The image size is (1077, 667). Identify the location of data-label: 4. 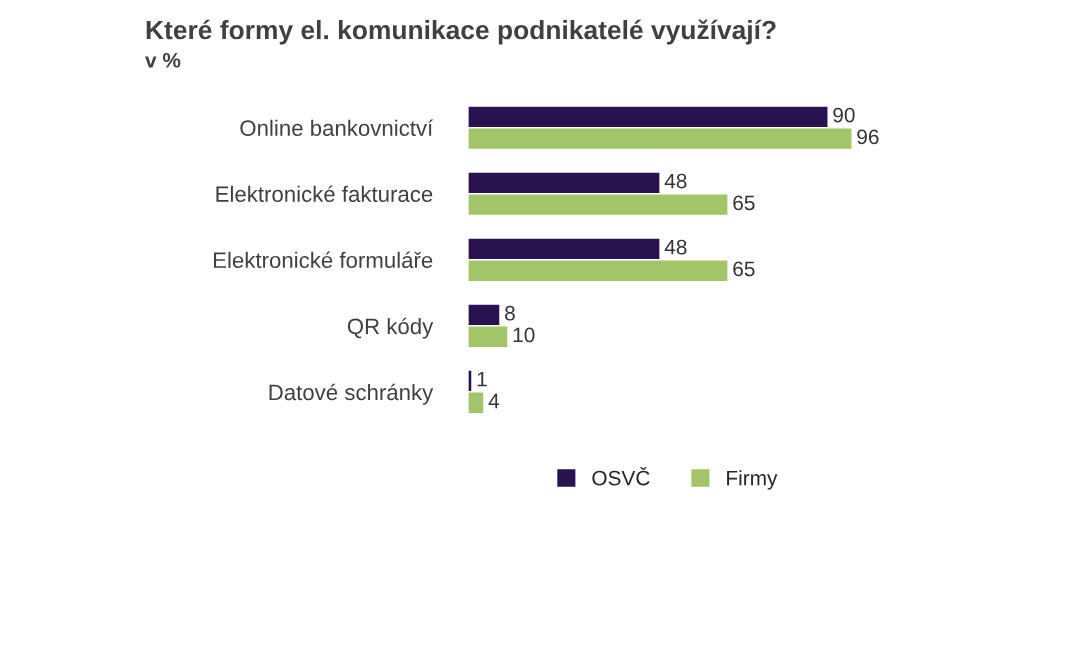
(494, 401).